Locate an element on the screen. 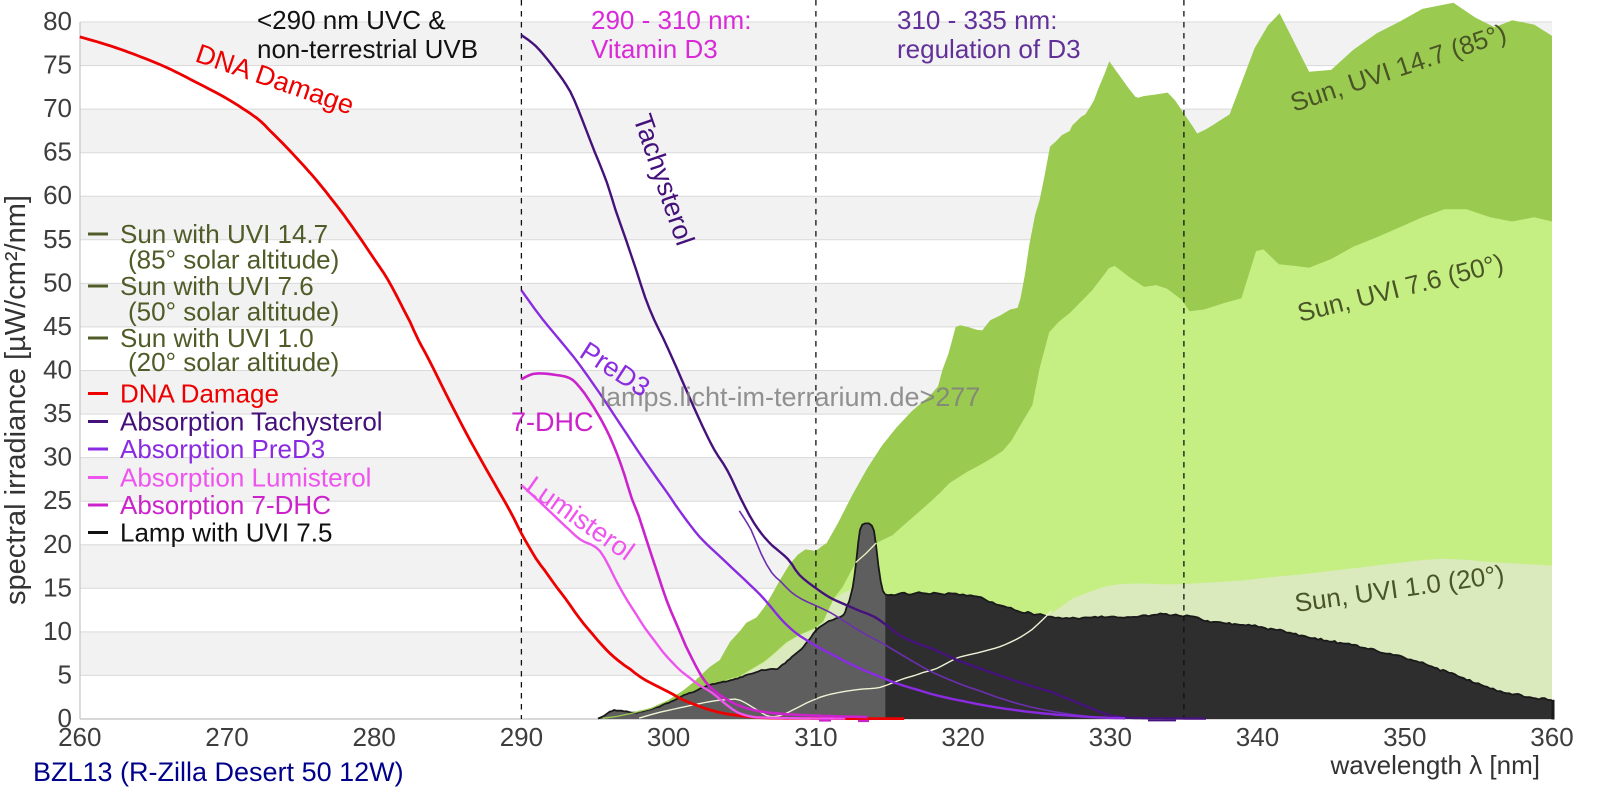 The width and height of the screenshot is (1600, 805). svg-text: 7-DHC is located at coordinates (552, 422).